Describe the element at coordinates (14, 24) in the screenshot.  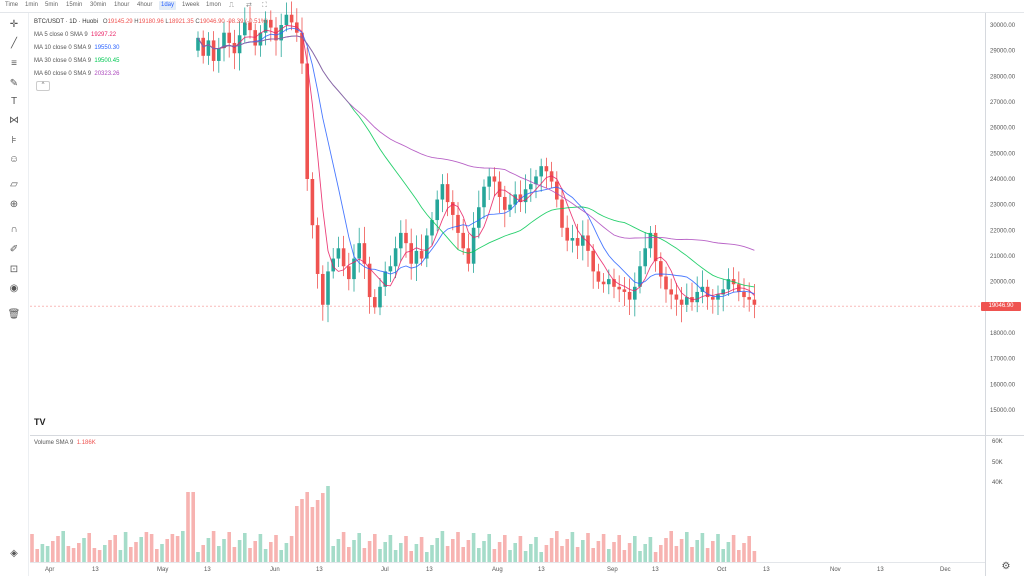
I see `crosshair-icon: ✛` at that location.